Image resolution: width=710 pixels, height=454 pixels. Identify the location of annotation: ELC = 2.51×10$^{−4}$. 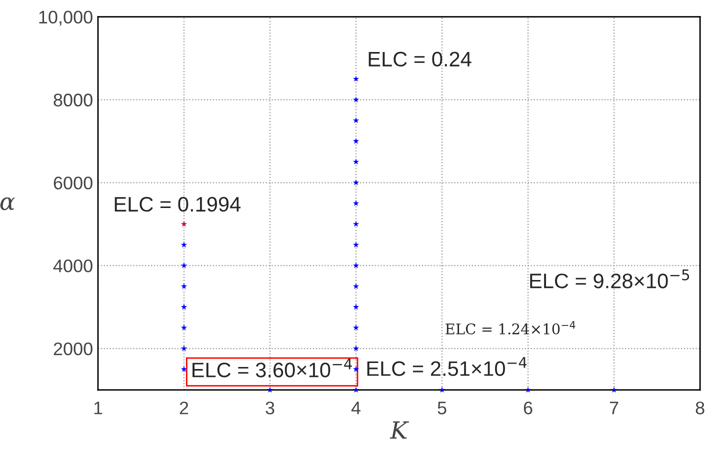
(447, 366).